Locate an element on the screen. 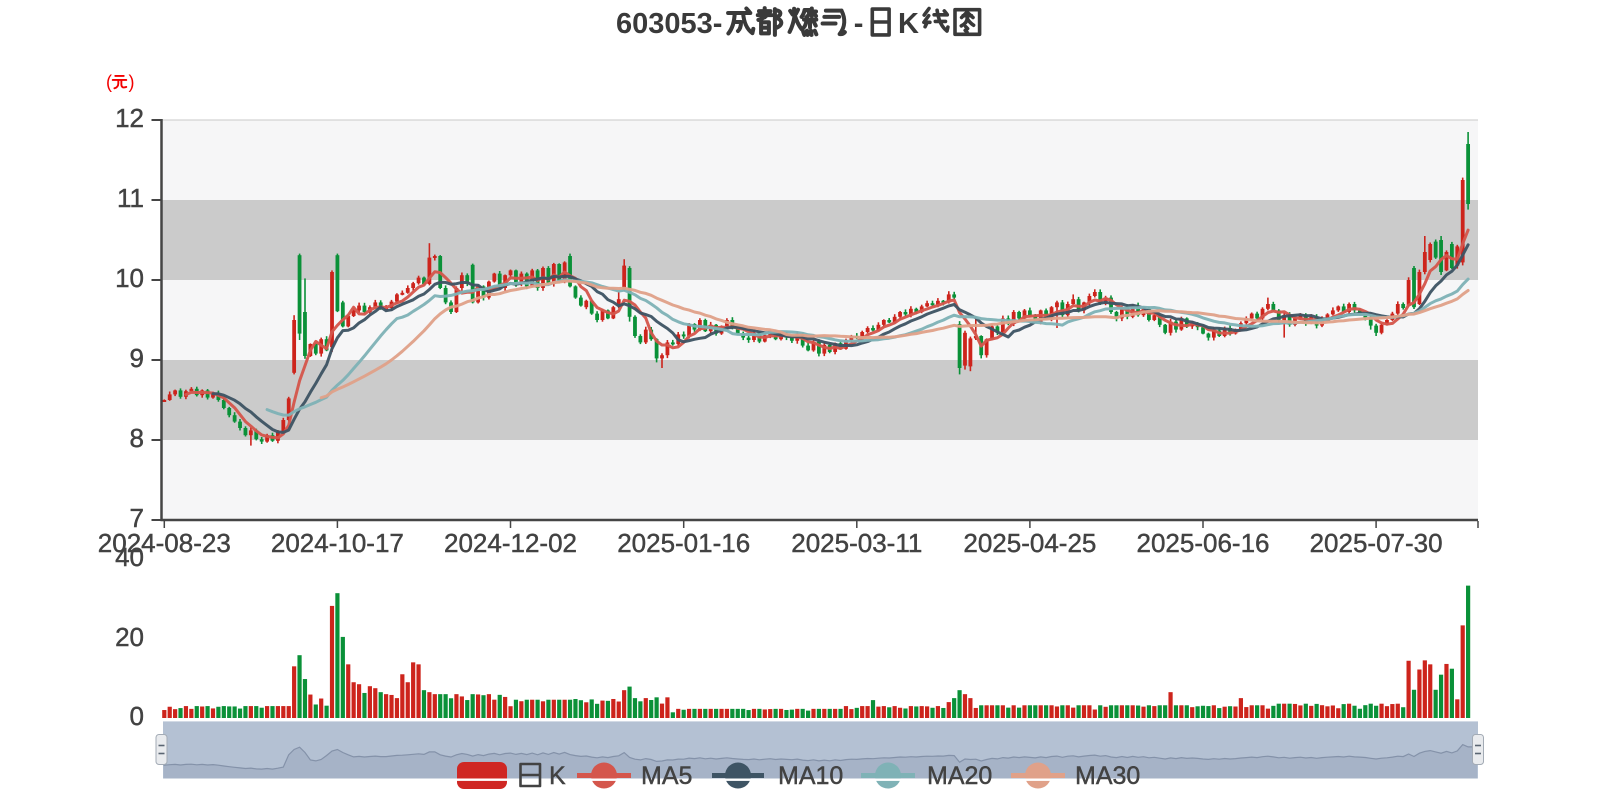 Image resolution: width=1600 pixels, height=805 pixels. svg-text: 8 is located at coordinates (137, 438).